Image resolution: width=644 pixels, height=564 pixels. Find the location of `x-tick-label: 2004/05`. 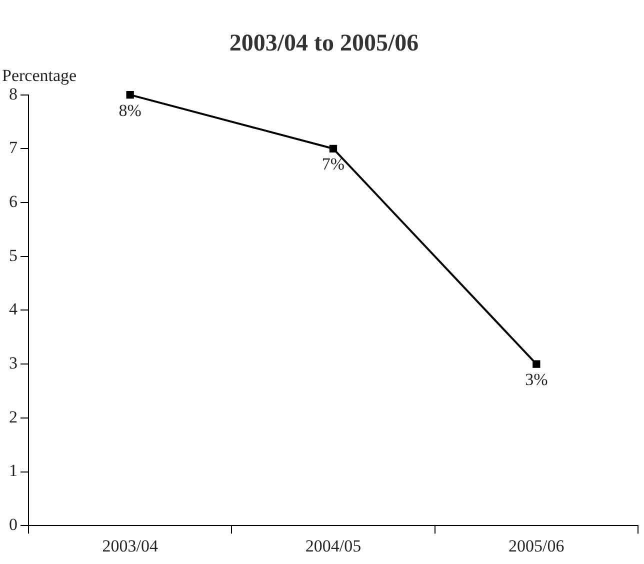

x-tick-label: 2004/05 is located at coordinates (333, 546).